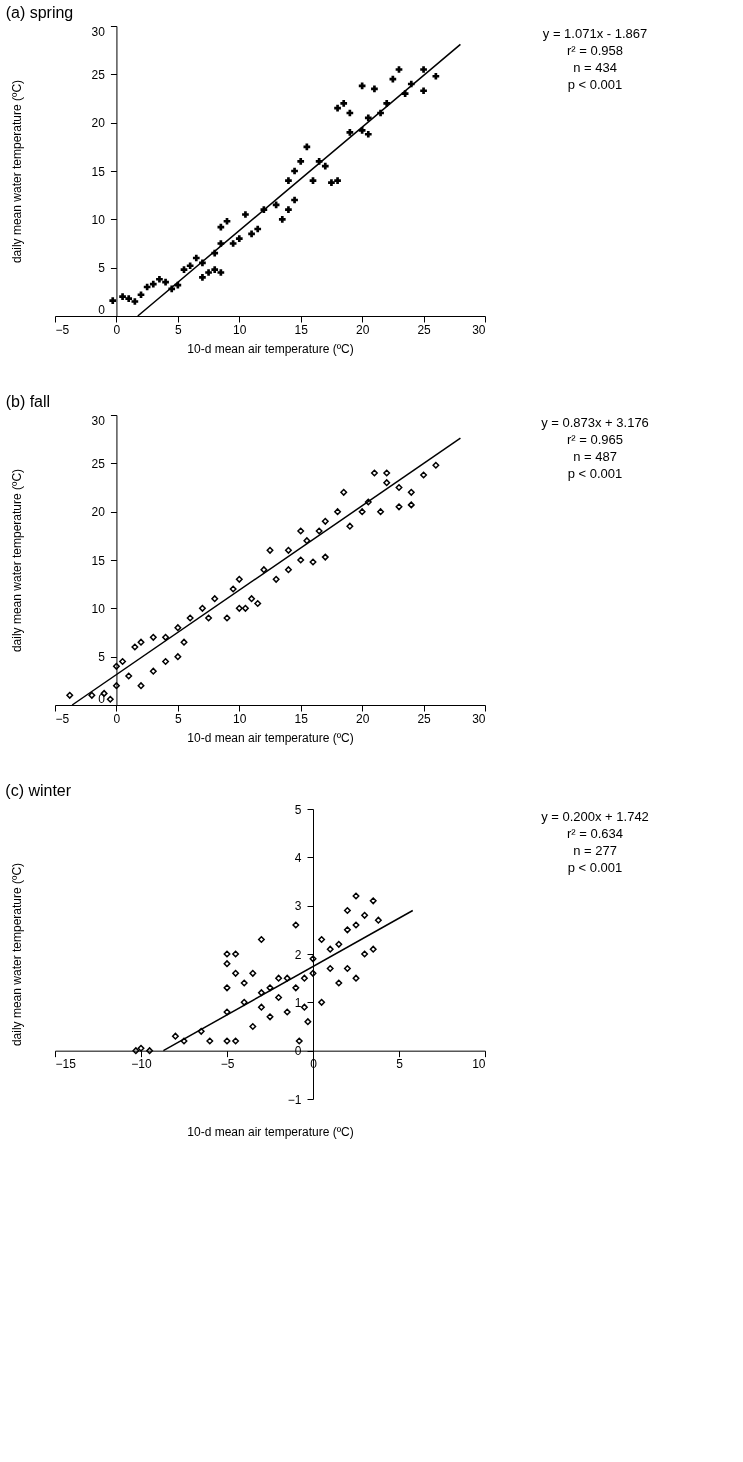  What do you see at coordinates (66, 1064) in the screenshot?
I see `x-tick-label: −15` at bounding box center [66, 1064].